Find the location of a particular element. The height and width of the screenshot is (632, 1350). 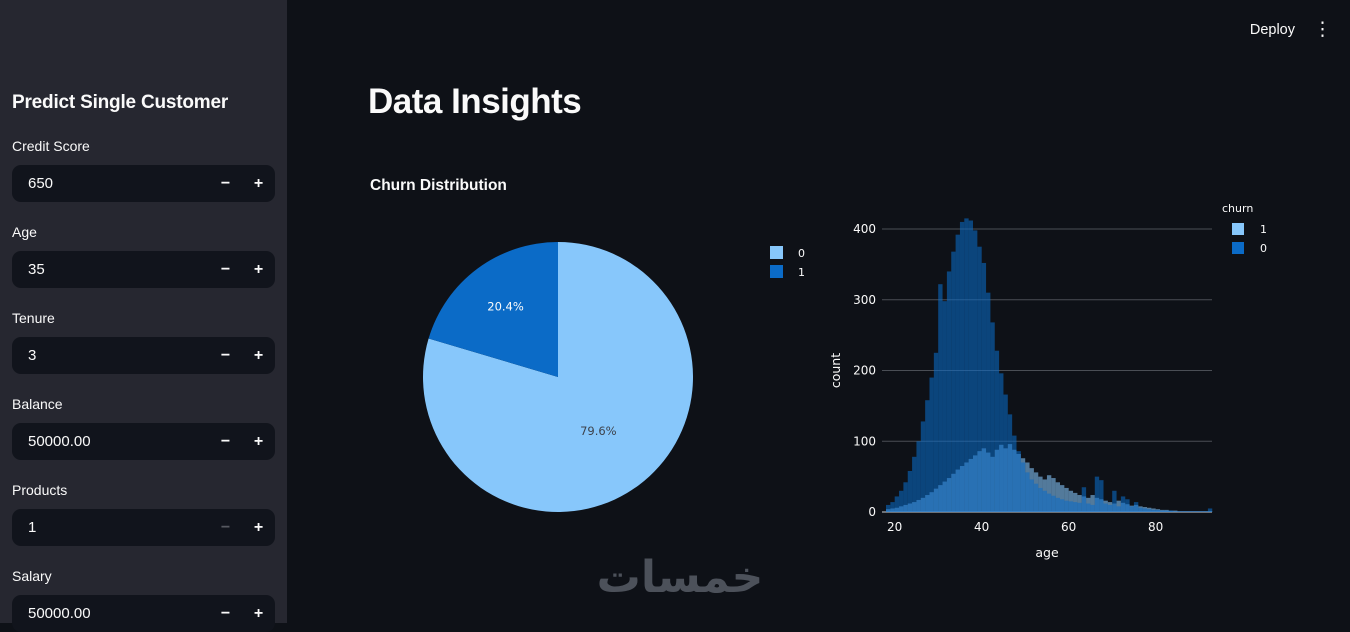

histogram-legend-label: 1 is located at coordinates (1263, 229).